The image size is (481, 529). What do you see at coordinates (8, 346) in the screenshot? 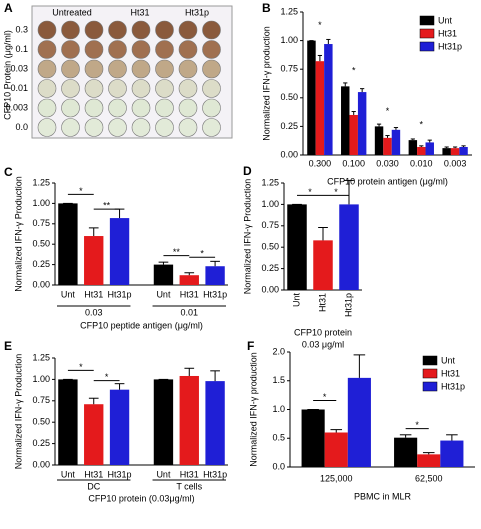
I see `panel-label: E` at bounding box center [8, 346].